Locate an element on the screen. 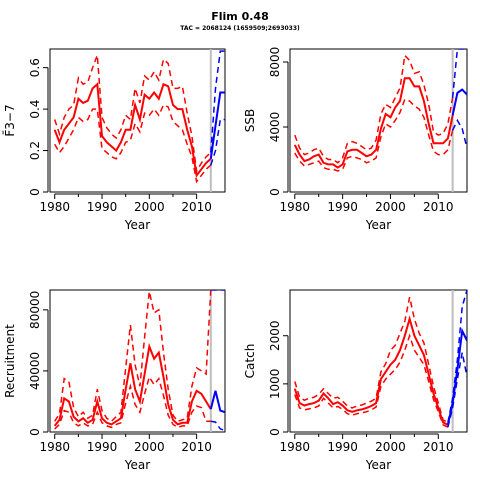 This screenshot has height=480, width=480. y-tick-label: 4000 is located at coordinates (275, 127).